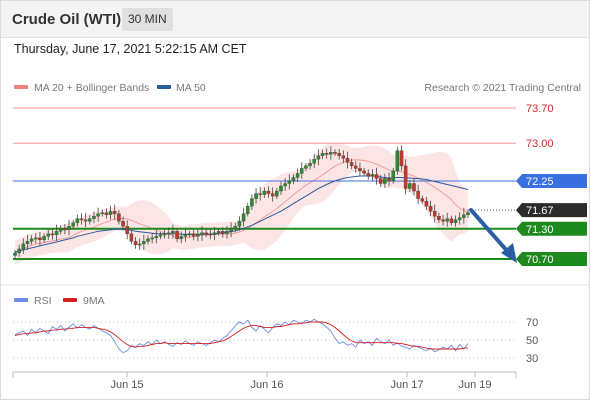 The image size is (590, 401). Describe the element at coordinates (540, 260) in the screenshot. I see `support-label: 70.70` at that location.